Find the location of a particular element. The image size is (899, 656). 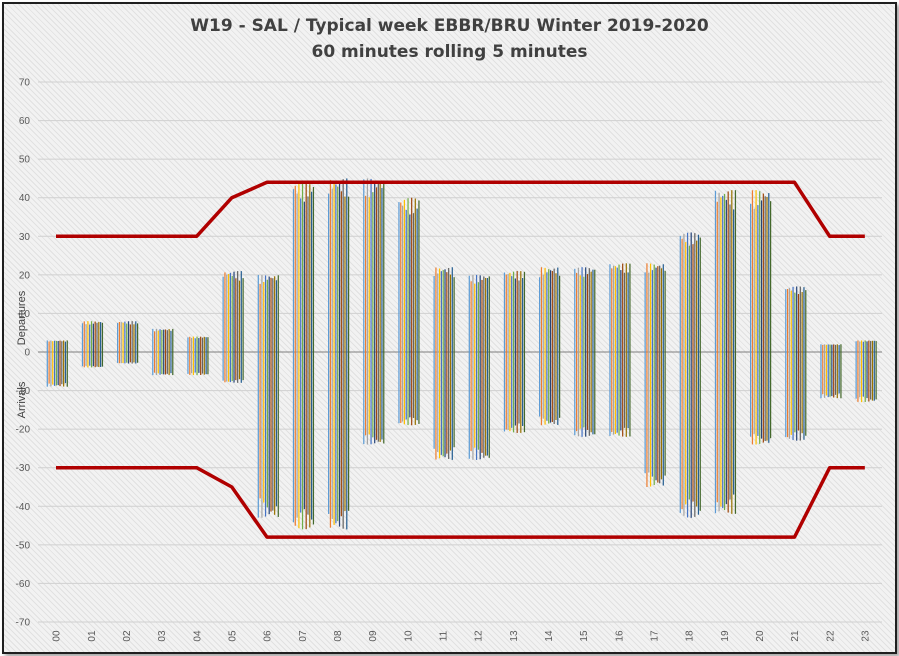

x-tick-label: 02 is located at coordinates (127, 636).